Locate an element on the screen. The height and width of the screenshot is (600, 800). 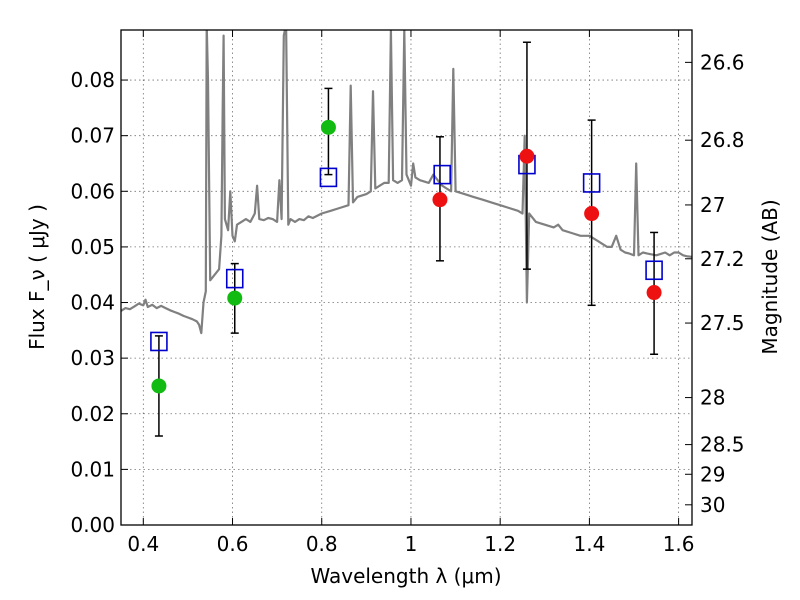
y2-axis-title: Magnitude (AB) is located at coordinates (770, 276).